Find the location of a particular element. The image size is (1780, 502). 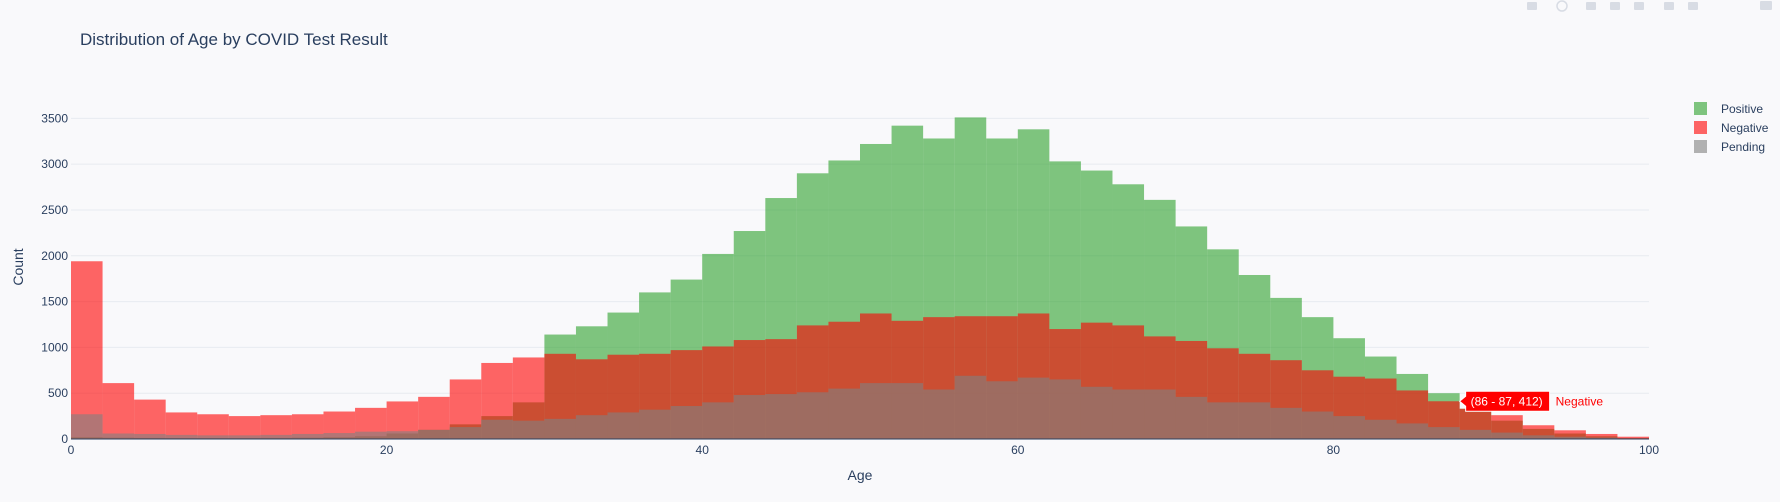

chart-title: Distribution of Age by COVID Test Result is located at coordinates (234, 39).